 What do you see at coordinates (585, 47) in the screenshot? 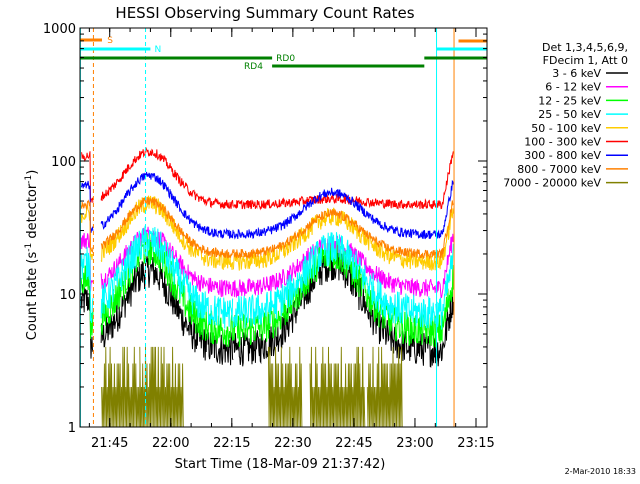
I see `legend-header-detectors: Det 1,3,4,5,6,9,` at bounding box center [585, 47].